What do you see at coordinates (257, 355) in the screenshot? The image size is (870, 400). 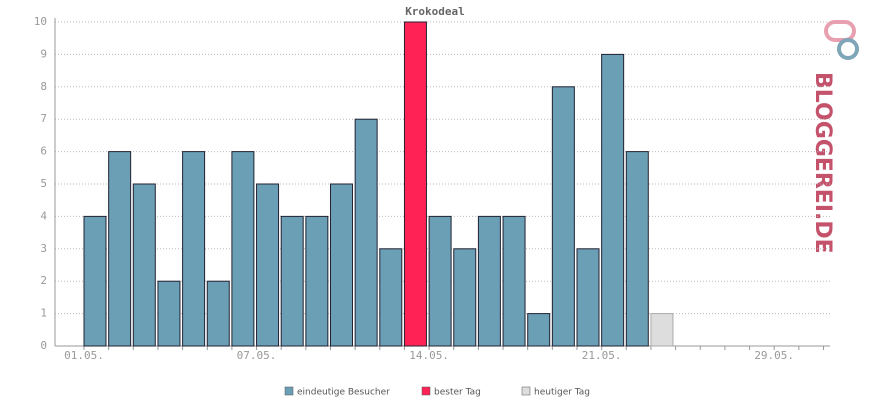 I see `x-tick-label: 07.05.` at bounding box center [257, 355].